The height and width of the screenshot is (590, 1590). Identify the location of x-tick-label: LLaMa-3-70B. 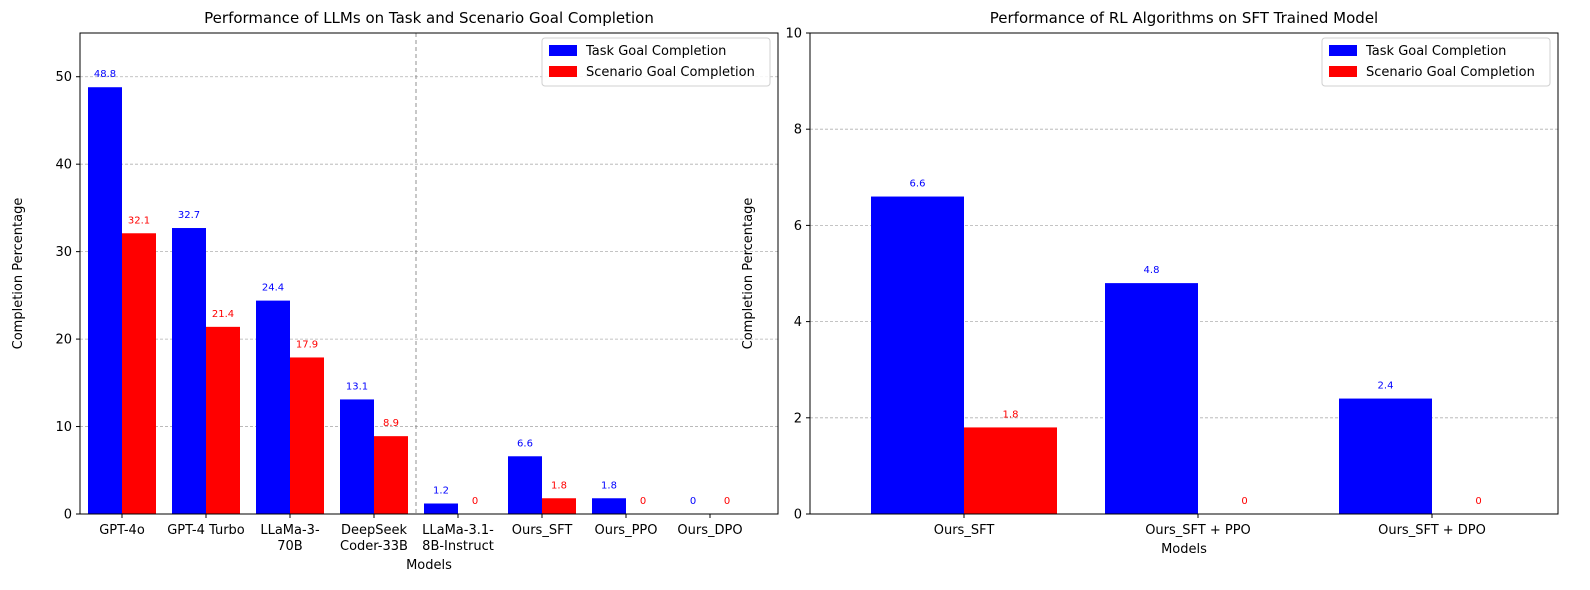
(290, 538).